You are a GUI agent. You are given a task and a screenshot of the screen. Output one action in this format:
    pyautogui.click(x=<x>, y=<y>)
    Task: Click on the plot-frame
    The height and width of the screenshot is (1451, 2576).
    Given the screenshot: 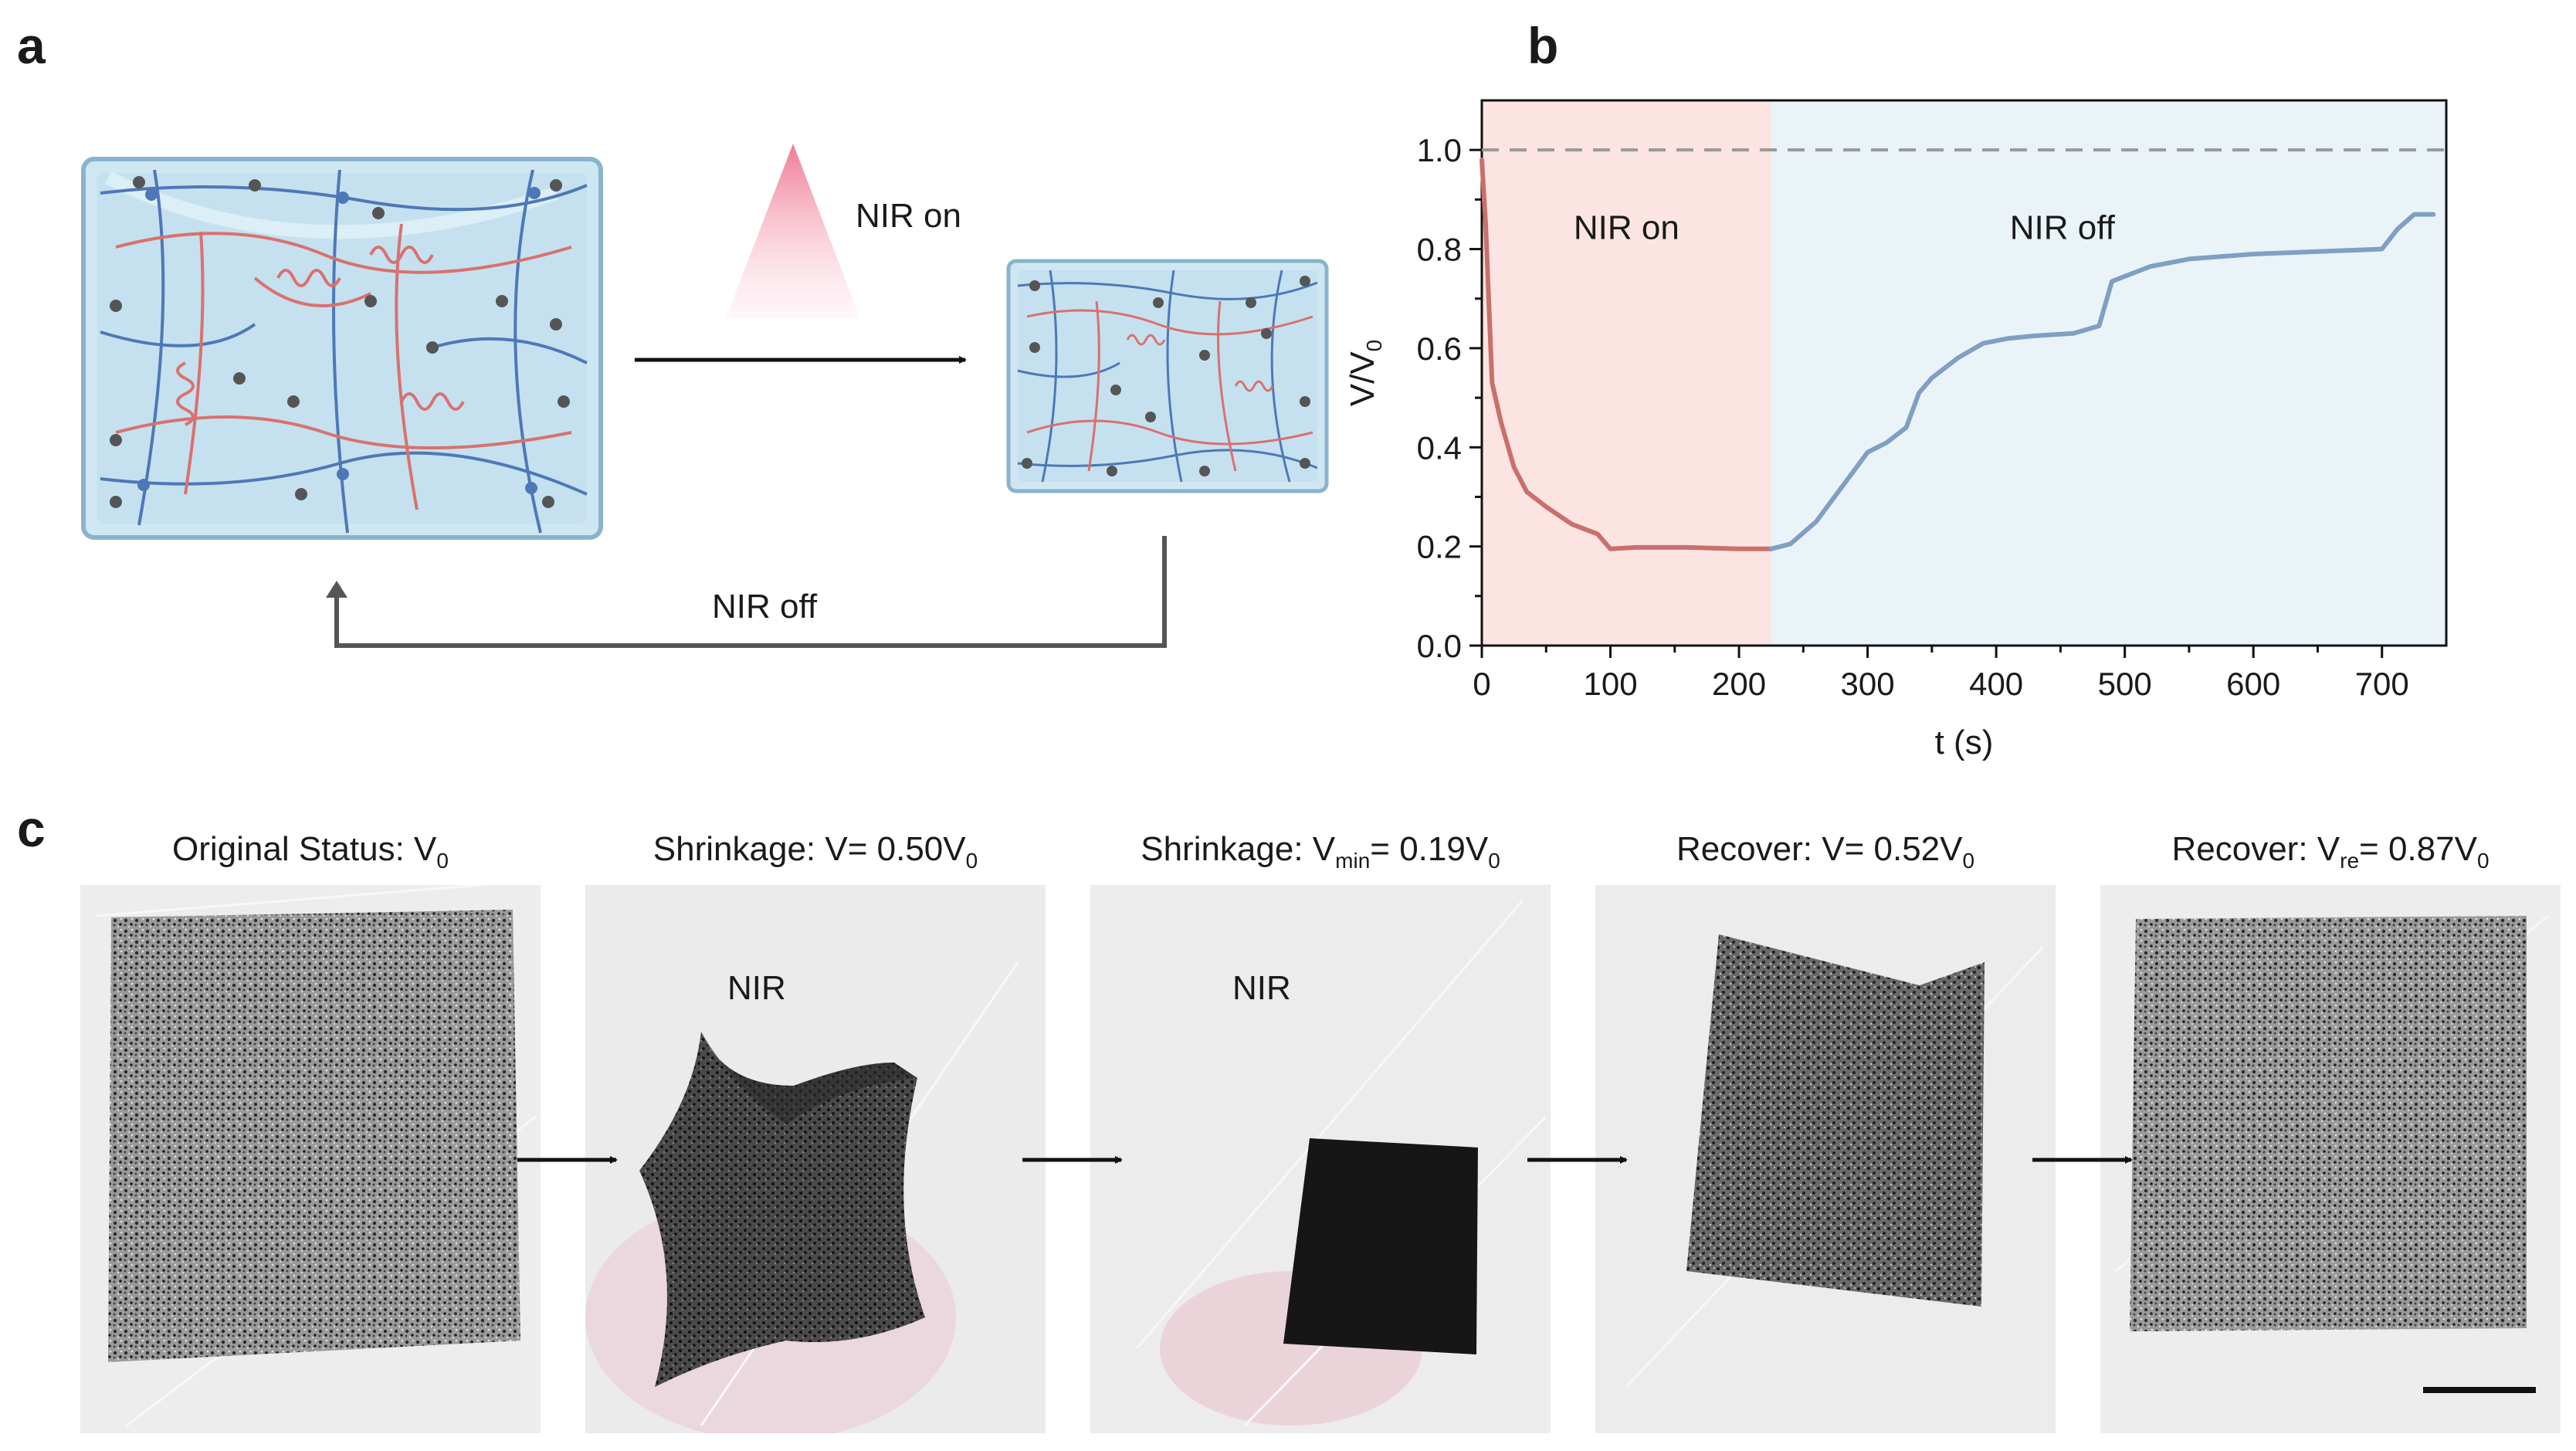 What is the action you would take?
    pyautogui.click(x=1964, y=373)
    